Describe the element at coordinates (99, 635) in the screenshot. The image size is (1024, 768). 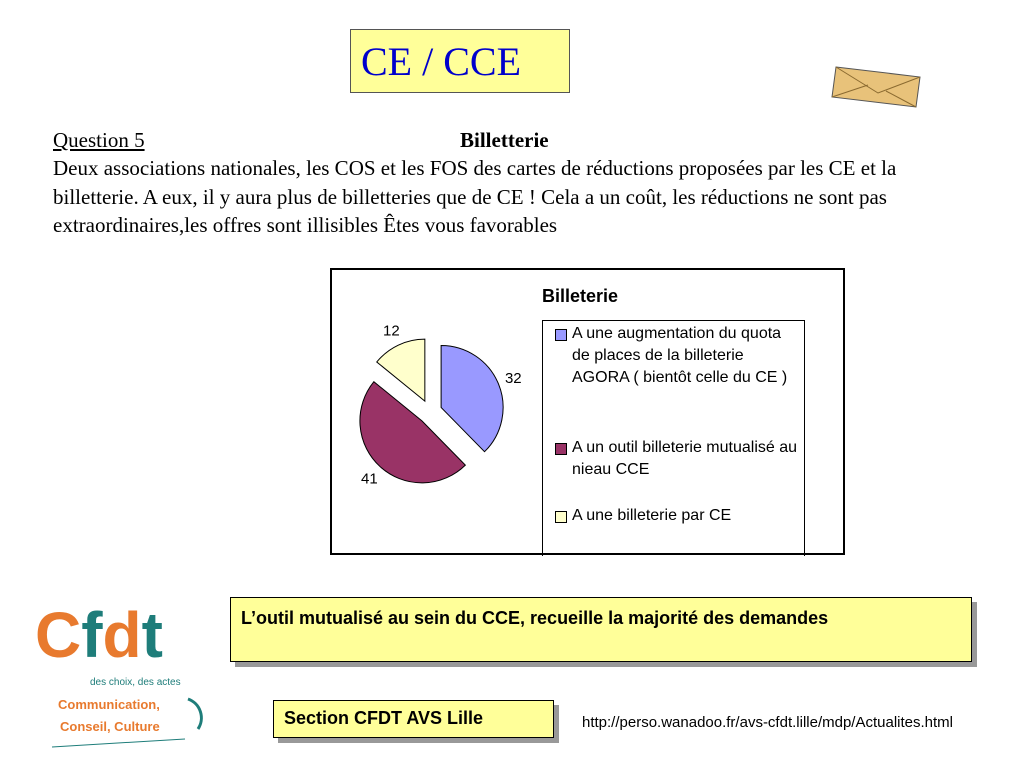
I see `svg-text: Cfdt` at that location.